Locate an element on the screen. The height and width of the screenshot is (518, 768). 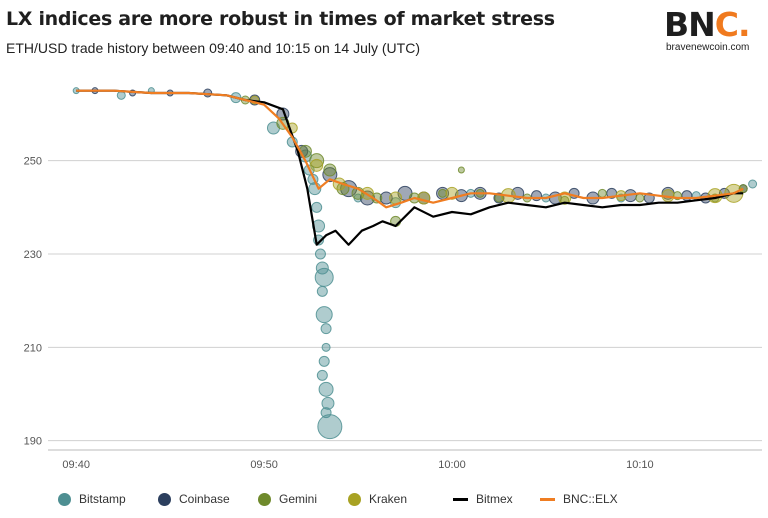
logo-wordmark: BNC. is located at coordinates (707, 24).